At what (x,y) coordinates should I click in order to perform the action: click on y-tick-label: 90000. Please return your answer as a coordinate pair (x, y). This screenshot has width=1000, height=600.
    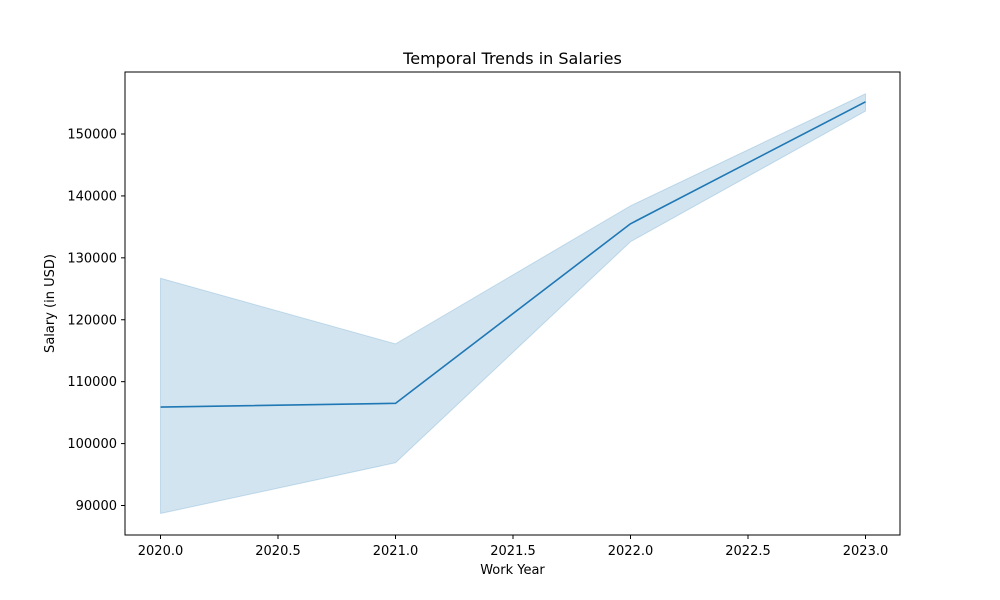
    Looking at the image, I should click on (96, 506).